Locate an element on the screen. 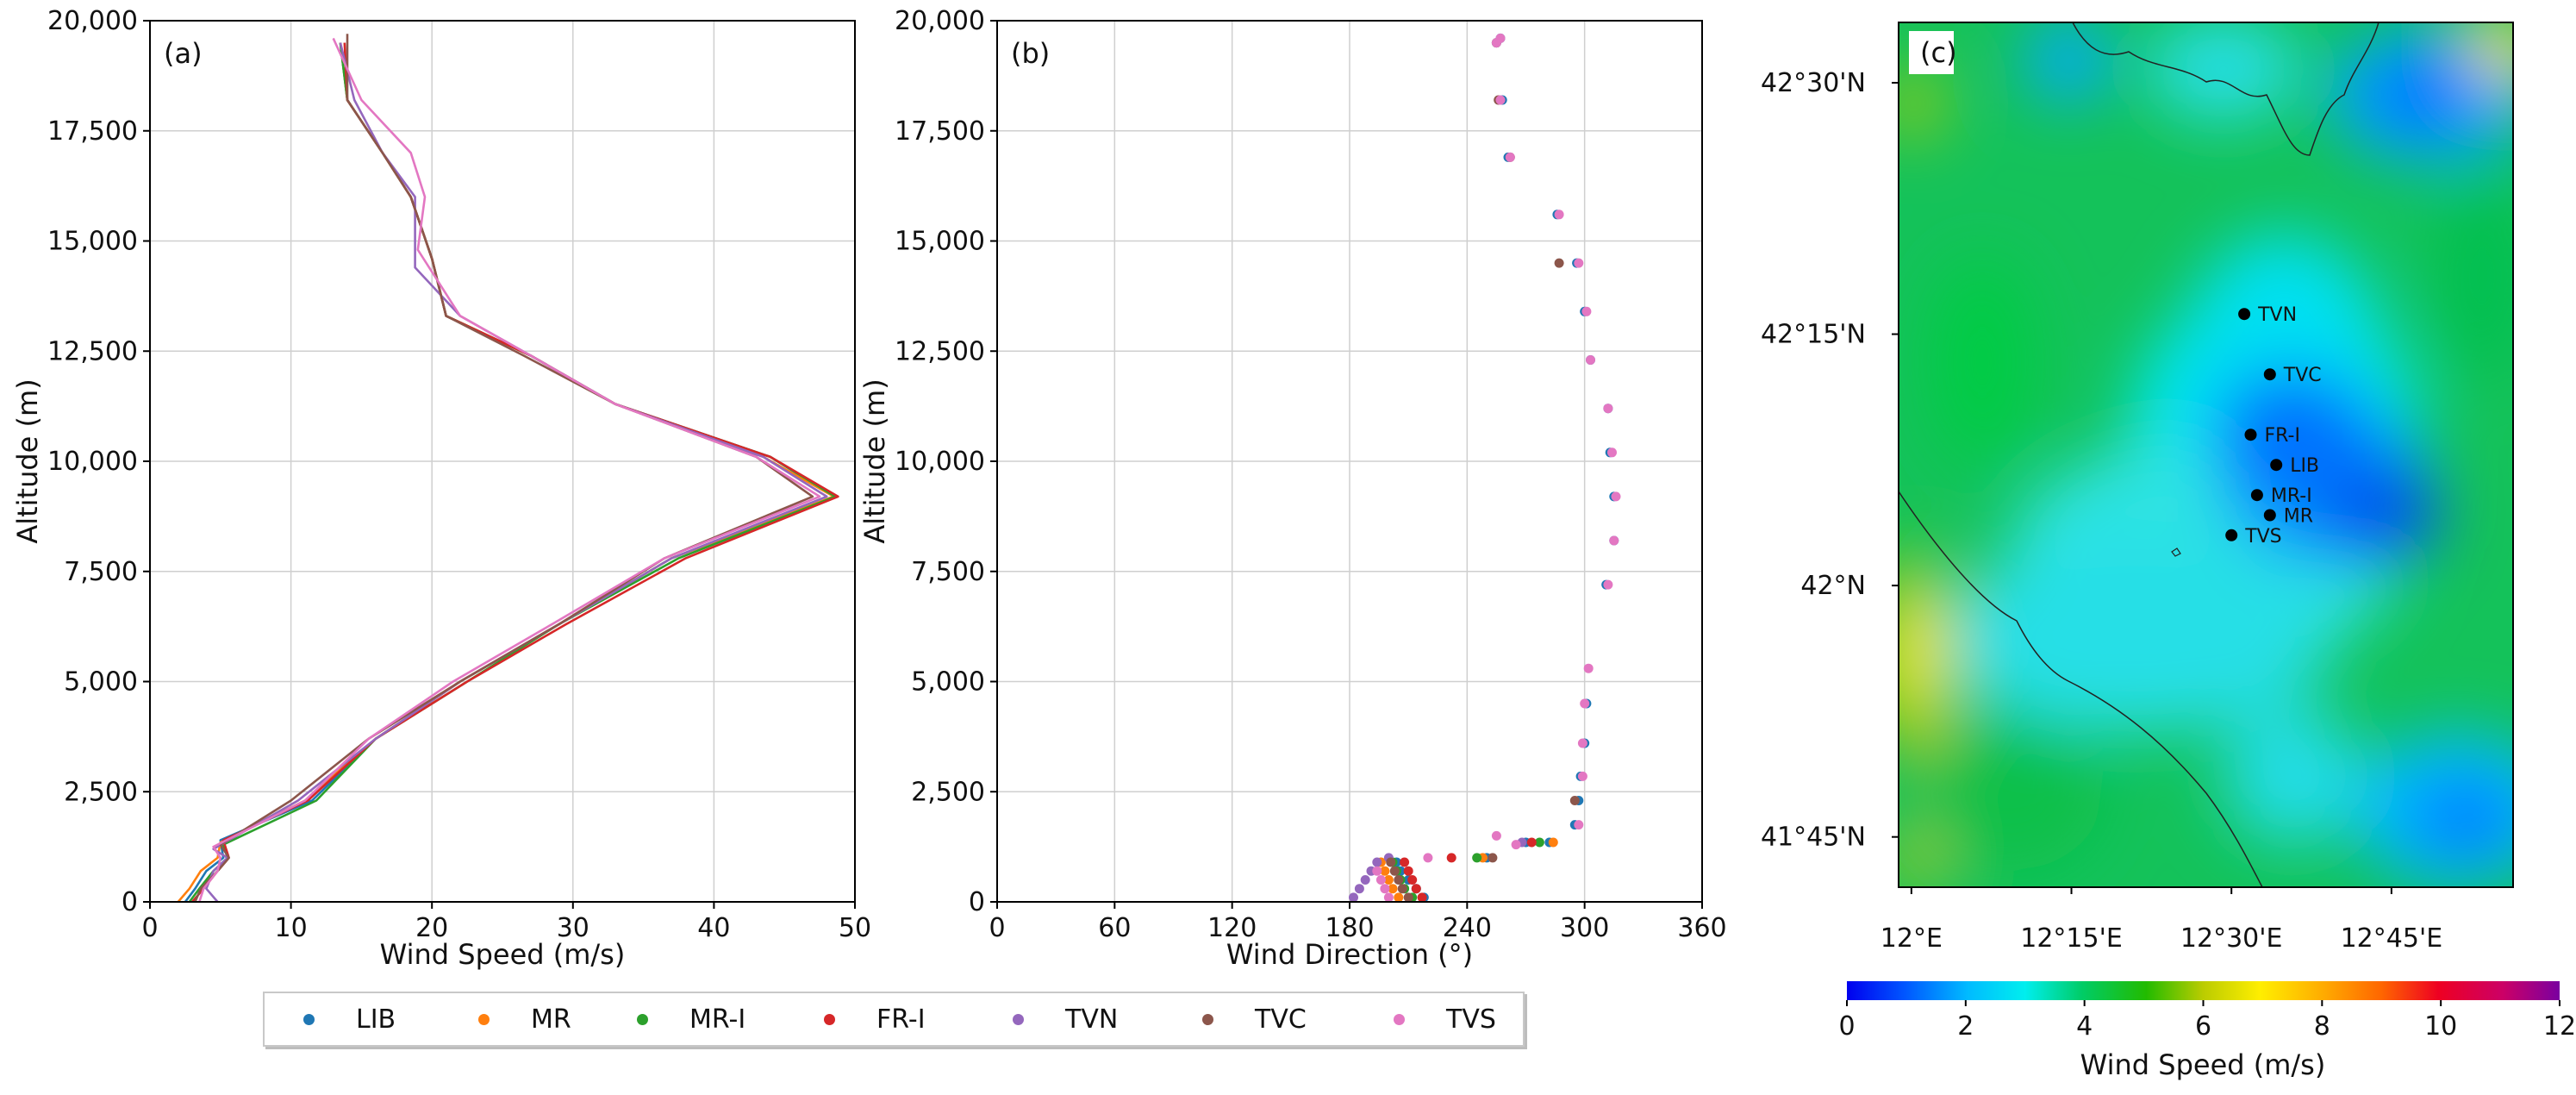  lat-tick-label: 41°45'N is located at coordinates (1813, 838).